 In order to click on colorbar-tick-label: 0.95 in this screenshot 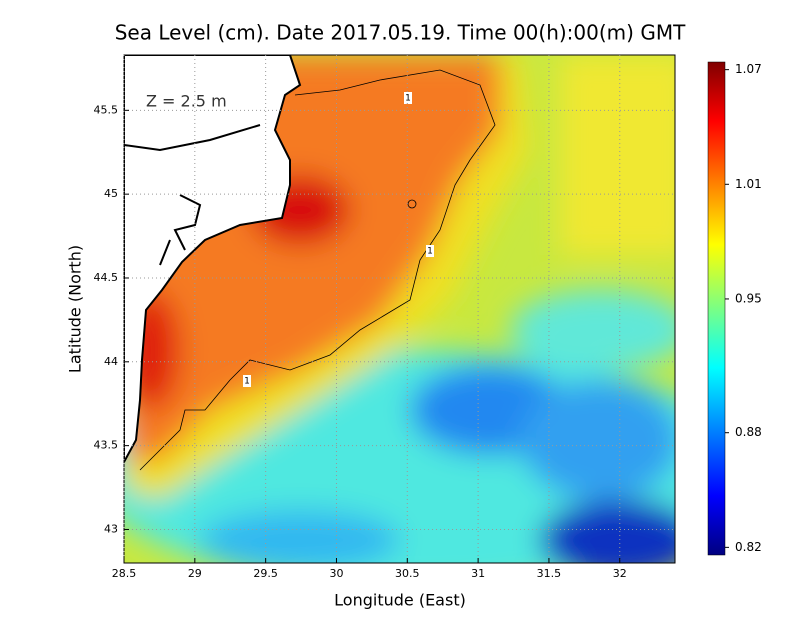, I will do `click(748, 298)`.